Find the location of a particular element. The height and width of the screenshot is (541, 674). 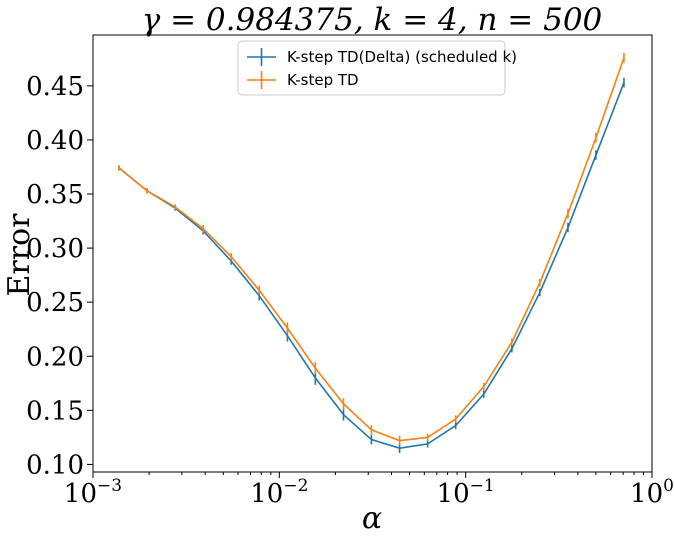

x-tick-label: 10⁻³ is located at coordinates (93, 492).